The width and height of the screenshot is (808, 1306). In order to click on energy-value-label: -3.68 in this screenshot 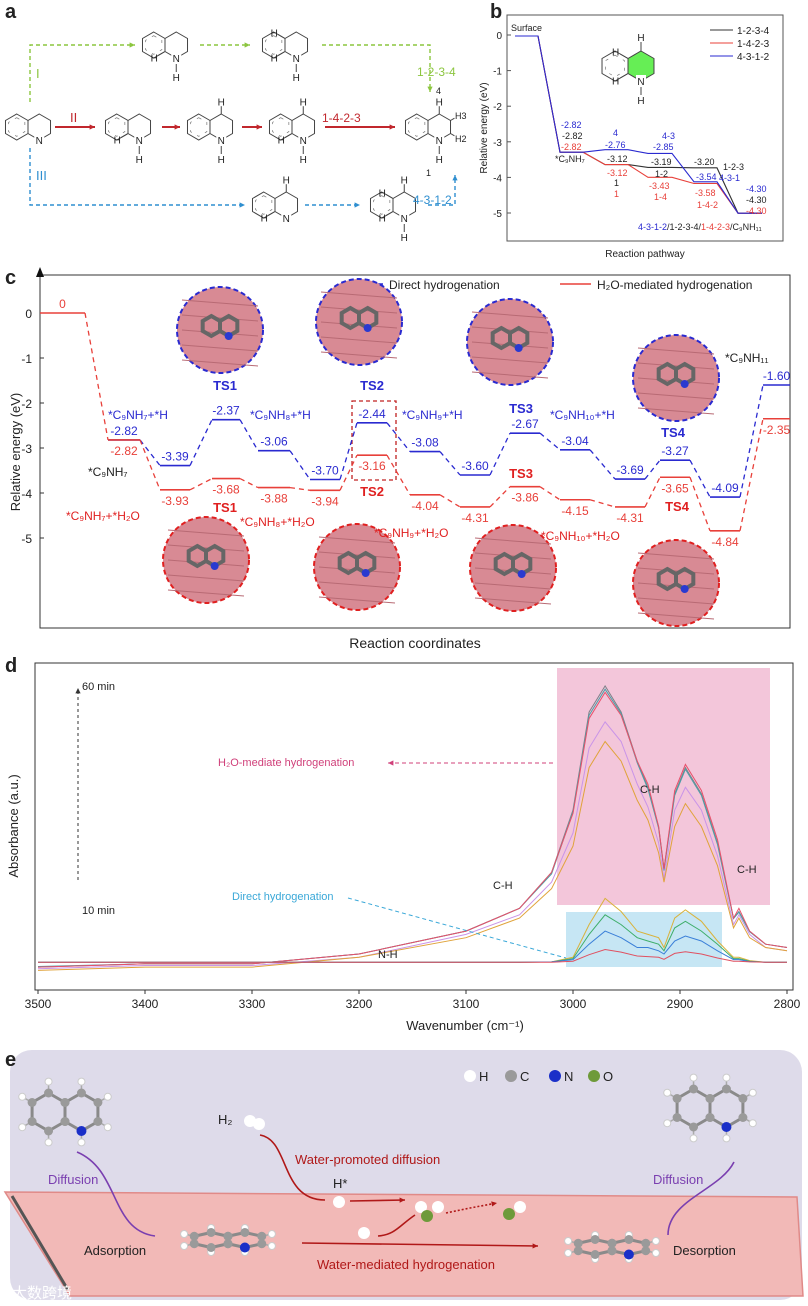, I will do `click(226, 490)`.